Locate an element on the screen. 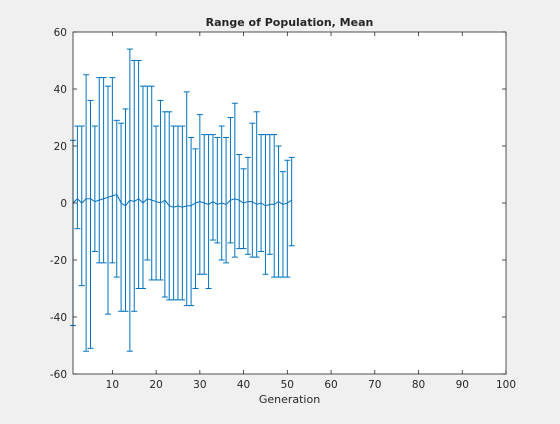 This screenshot has height=424, width=560. x-tick-label: 90 is located at coordinates (462, 385).